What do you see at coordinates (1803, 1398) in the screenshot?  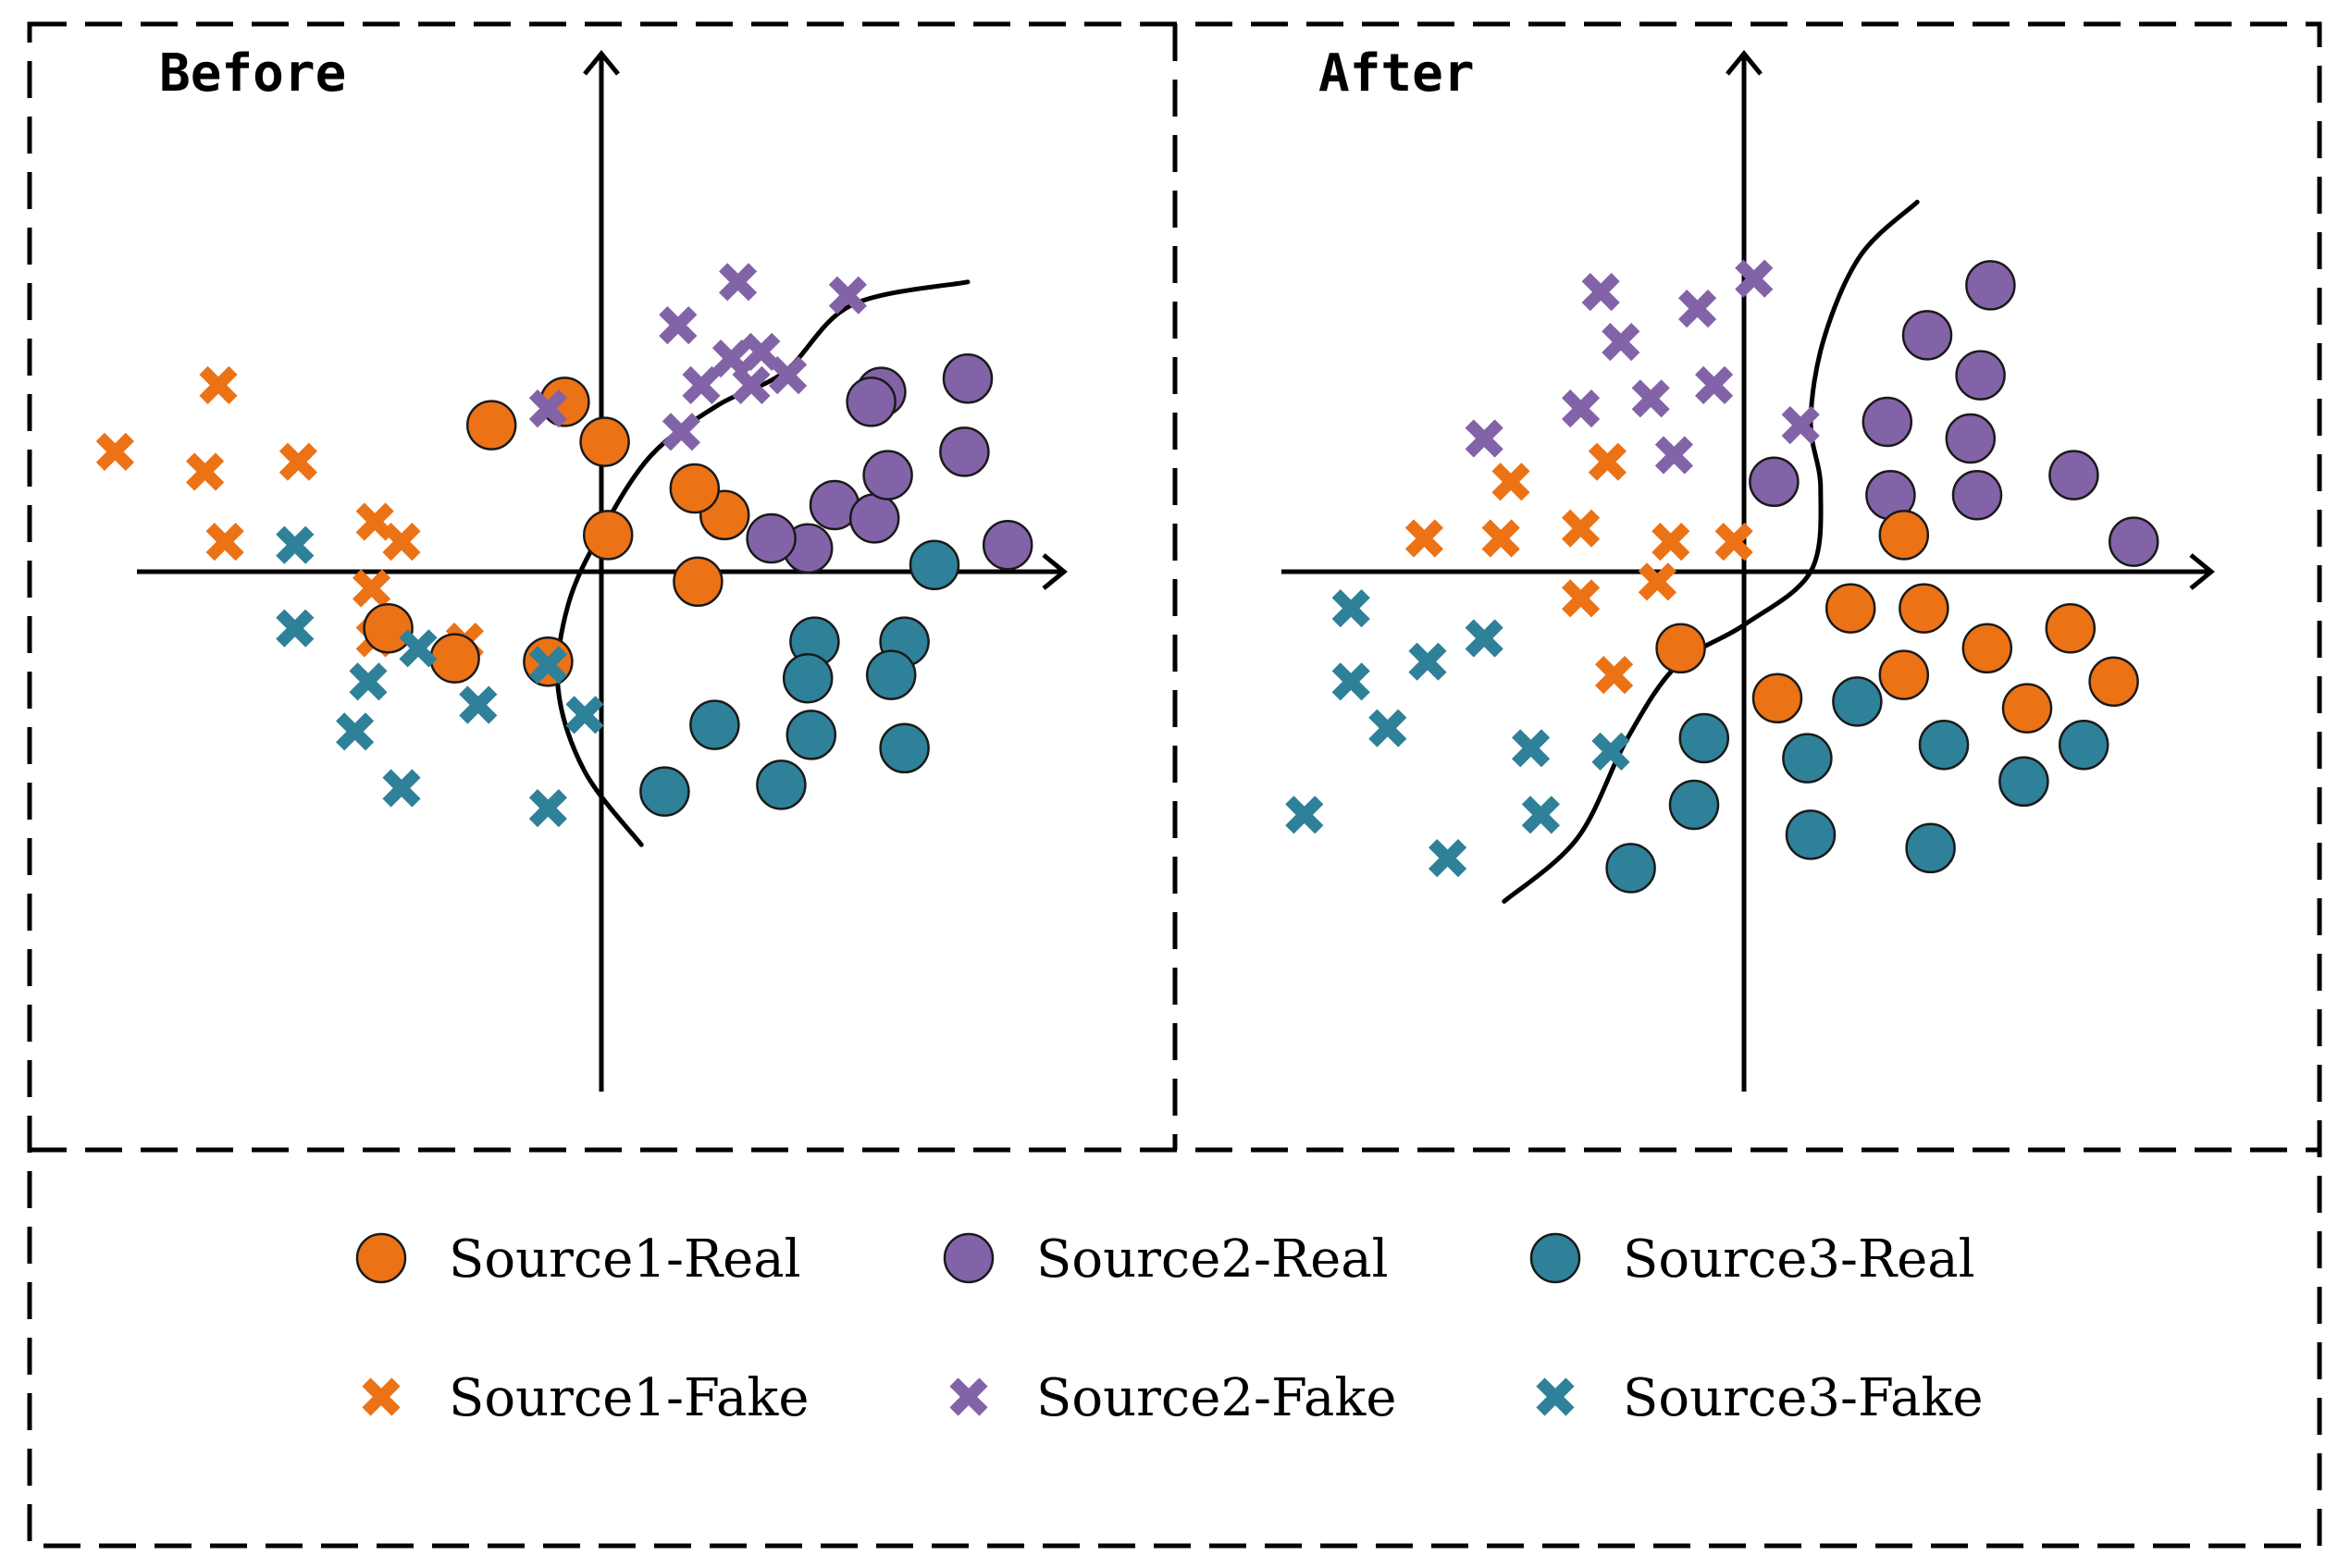 I see `legend-label-source3-fake: Source3-Fake` at bounding box center [1803, 1398].